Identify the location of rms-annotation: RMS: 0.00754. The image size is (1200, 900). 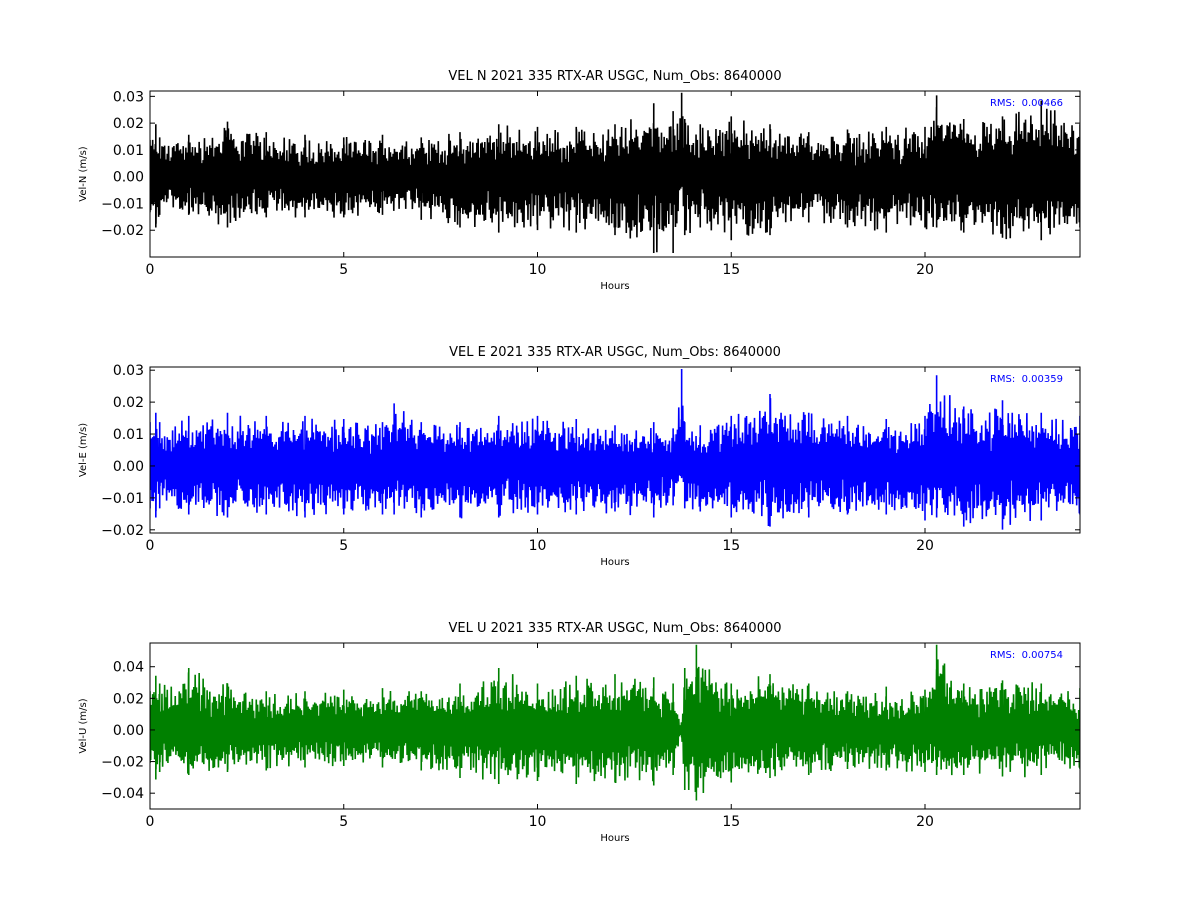
(1026, 655).